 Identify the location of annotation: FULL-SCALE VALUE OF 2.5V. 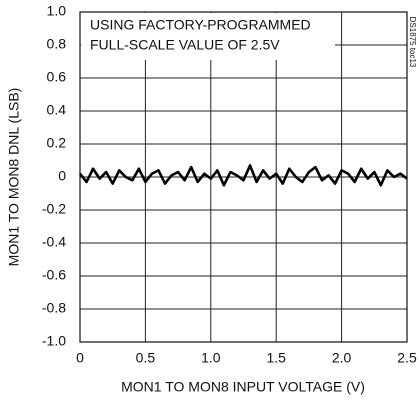
(185, 45).